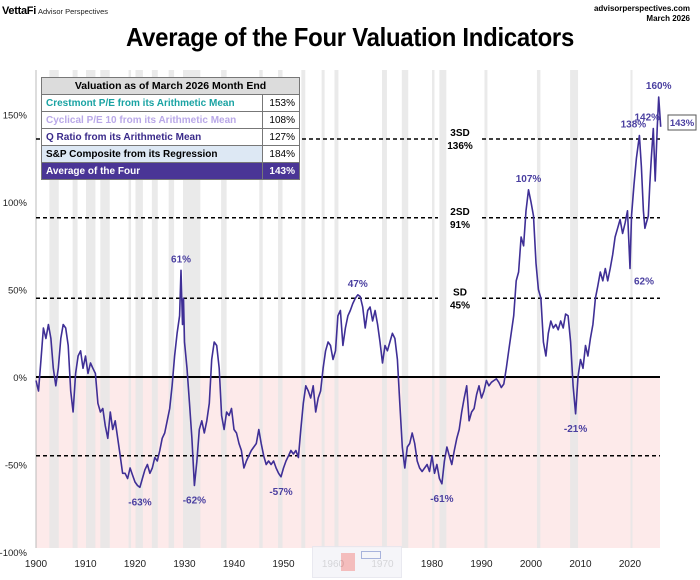  Describe the element at coordinates (14, 553) in the screenshot. I see `y-tick-label: -100%` at that location.